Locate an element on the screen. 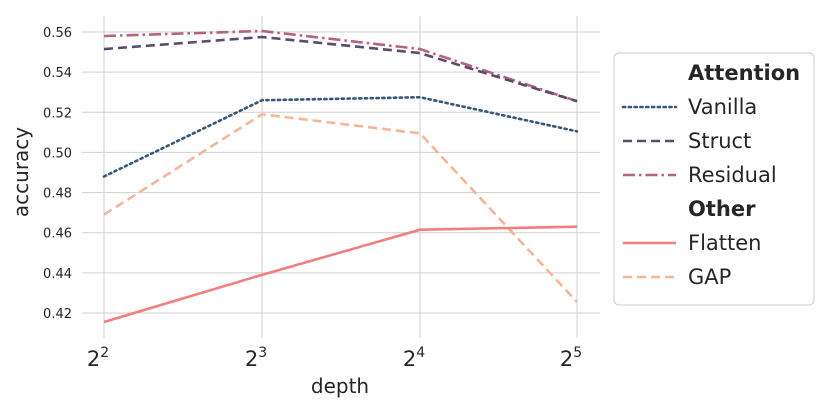 The image size is (831, 409). legend-label-vanilla: Vanilla is located at coordinates (722, 107).